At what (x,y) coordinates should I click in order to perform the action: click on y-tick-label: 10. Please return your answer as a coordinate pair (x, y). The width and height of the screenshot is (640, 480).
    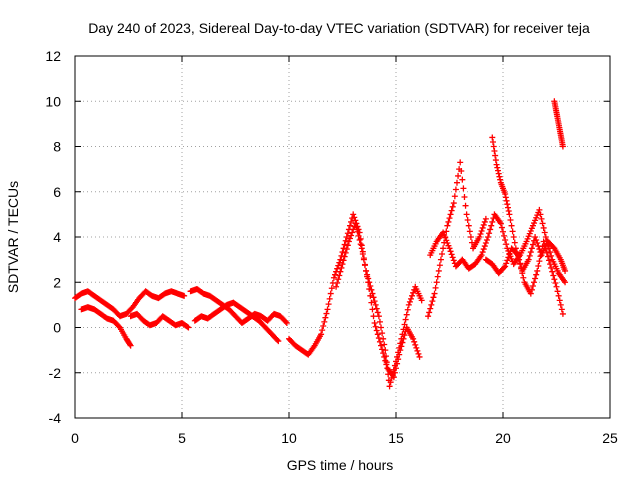
    Looking at the image, I should click on (53, 101).